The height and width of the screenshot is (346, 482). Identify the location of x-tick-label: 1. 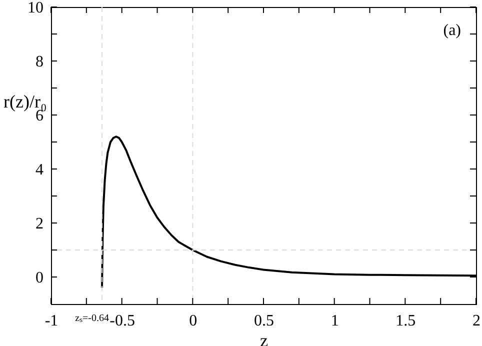
(334, 321).